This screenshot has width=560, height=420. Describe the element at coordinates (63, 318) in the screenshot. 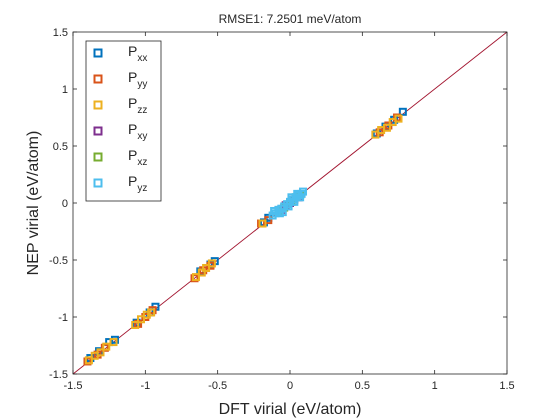

I see `y-tick-label: -1` at that location.